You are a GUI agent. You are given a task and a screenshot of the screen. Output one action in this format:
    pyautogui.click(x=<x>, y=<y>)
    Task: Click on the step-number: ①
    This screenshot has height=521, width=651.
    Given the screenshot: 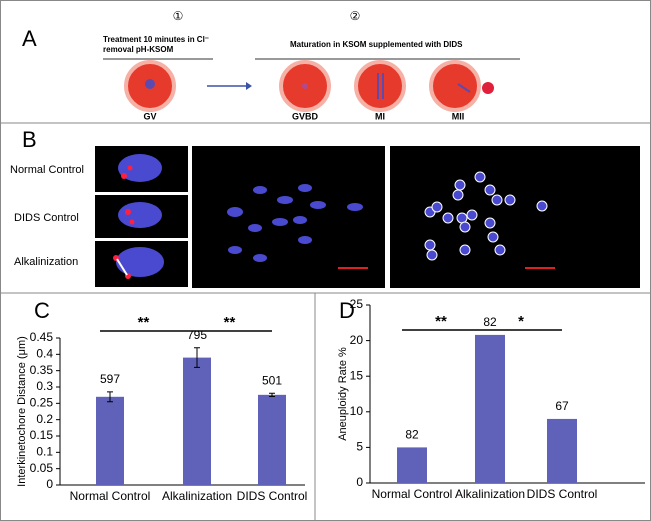 What is the action you would take?
    pyautogui.click(x=178, y=16)
    